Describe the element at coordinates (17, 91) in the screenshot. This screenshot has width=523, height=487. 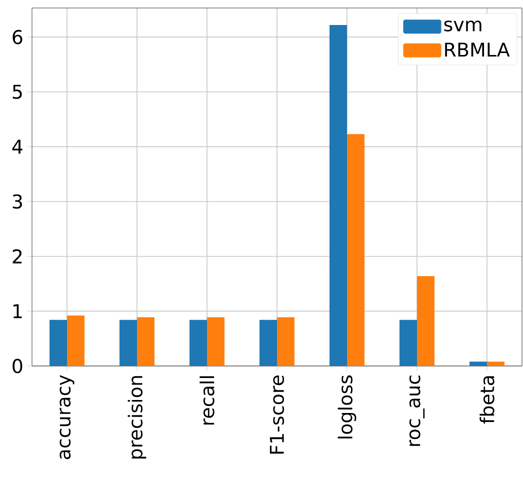
I see `y-tick-label: 5` at that location.